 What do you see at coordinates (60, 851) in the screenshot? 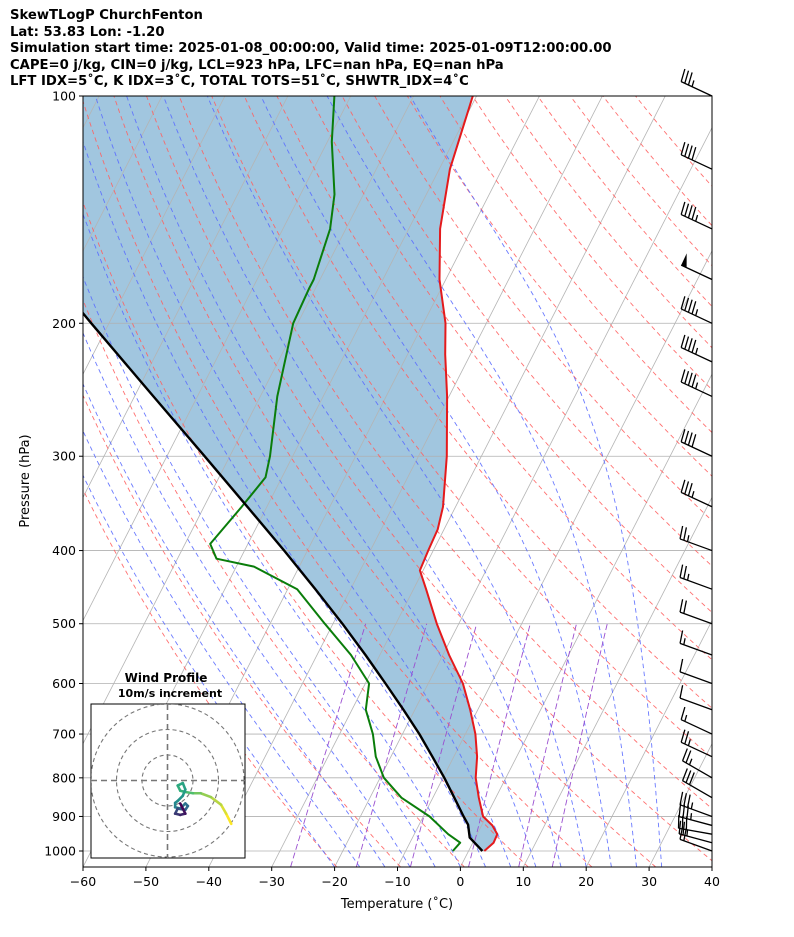
I see `y-tick-label: 1000` at bounding box center [60, 851].